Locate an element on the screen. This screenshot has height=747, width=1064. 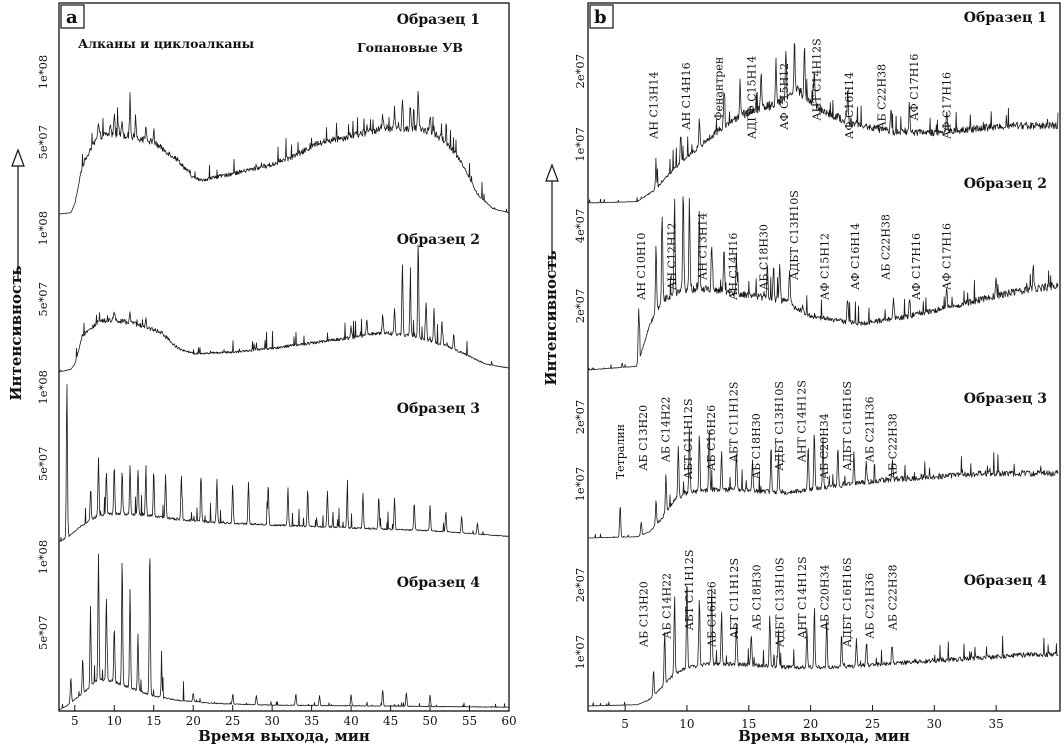
peak-annotation: АБ С20Н34 is located at coordinates (824, 597).